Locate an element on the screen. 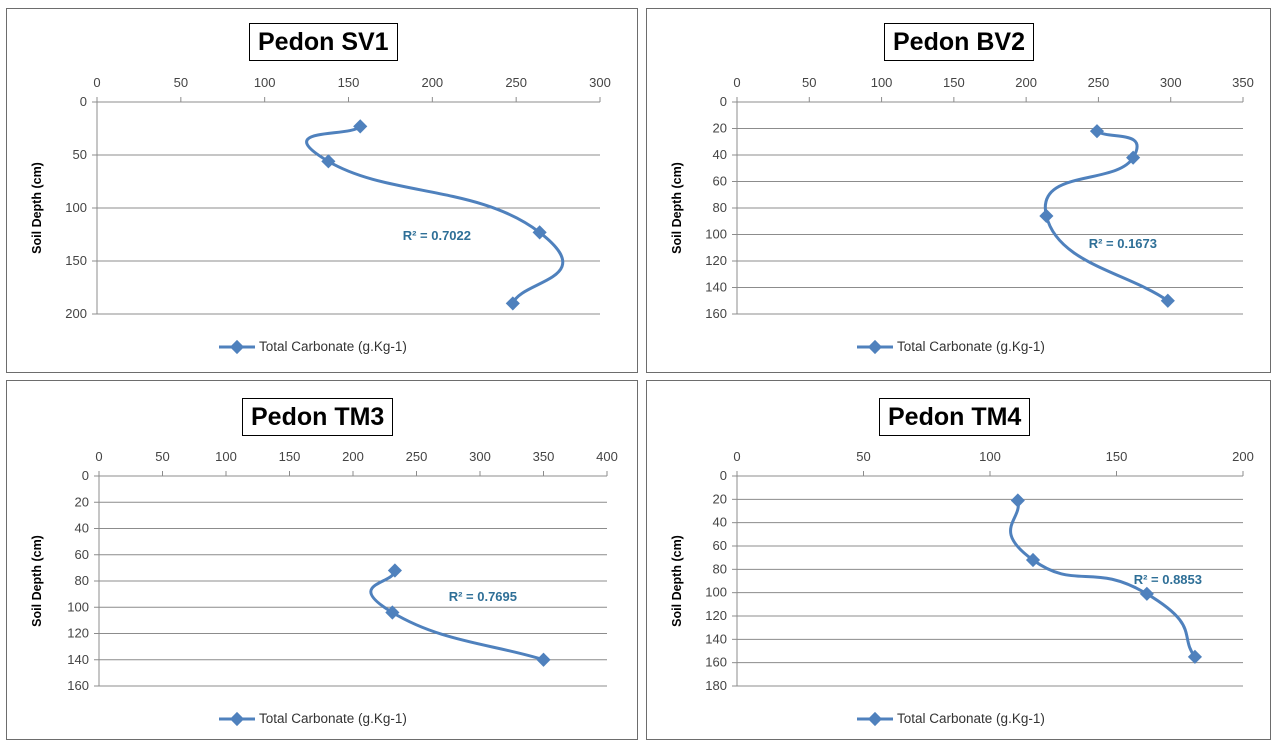  chart-title: Pedon TM3 is located at coordinates (318, 417).